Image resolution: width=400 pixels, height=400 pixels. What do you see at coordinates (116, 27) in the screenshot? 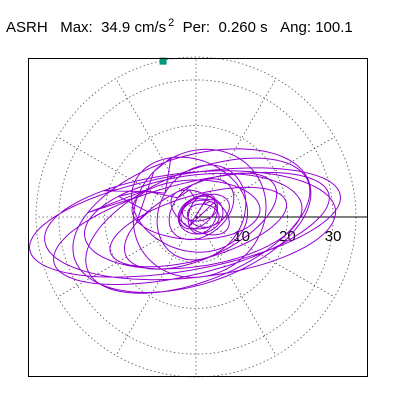
I see `max-value: 34.9` at bounding box center [116, 27].